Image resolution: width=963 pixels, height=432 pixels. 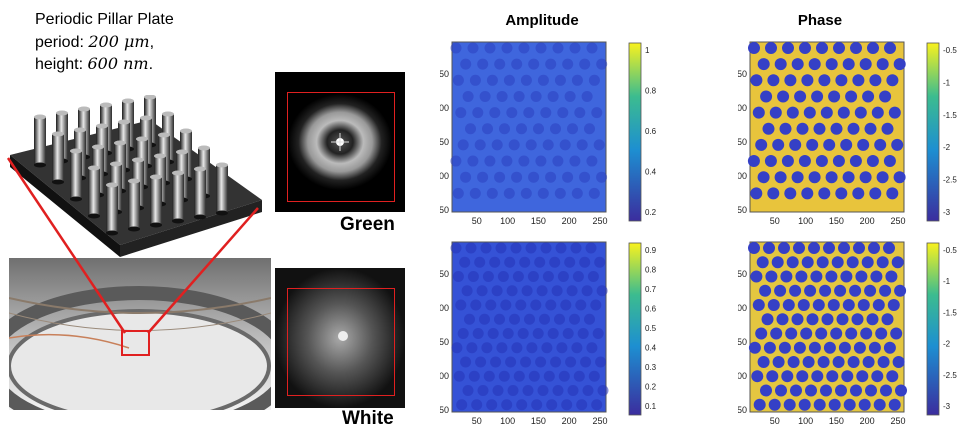 I want to click on fft-green-image, so click(x=340, y=142).